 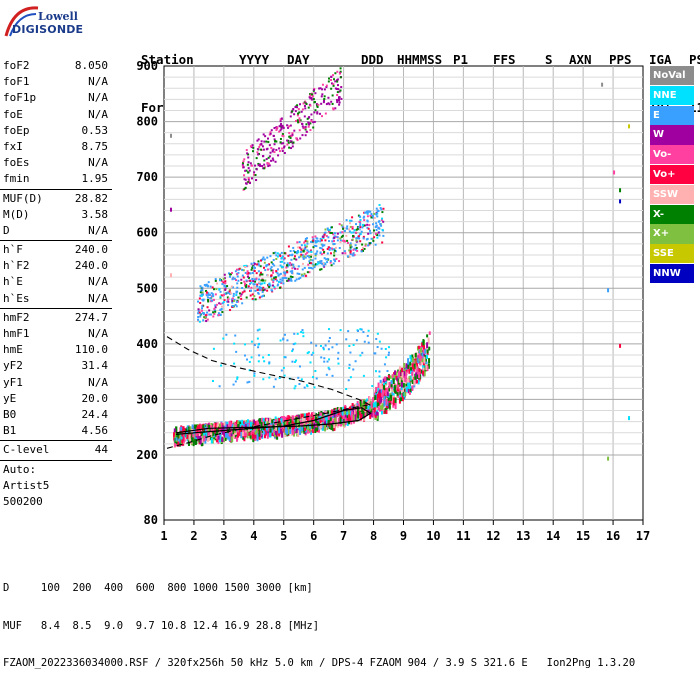 What do you see at coordinates (672, 76) in the screenshot?
I see `legend-item-noval: NoVal` at bounding box center [672, 76].